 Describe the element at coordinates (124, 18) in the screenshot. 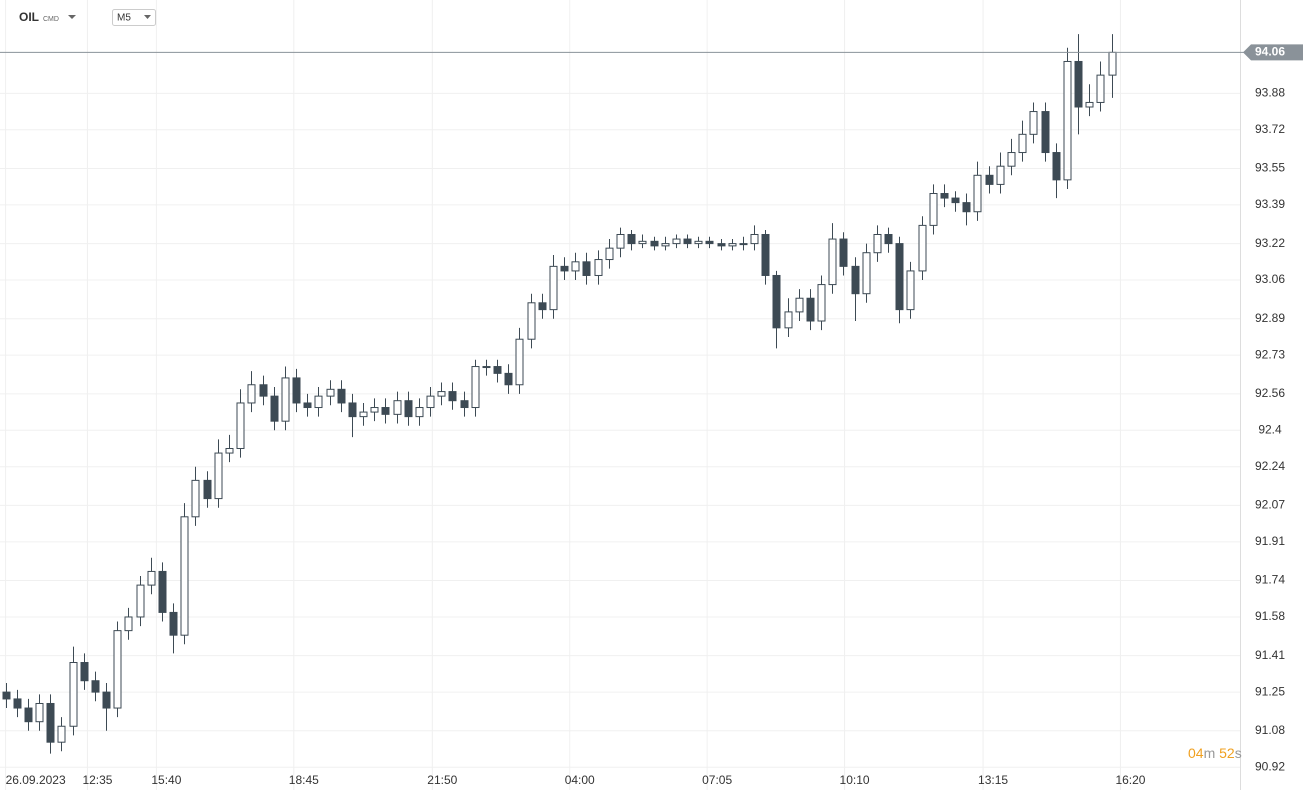

I see `timeframe: M5` at that location.